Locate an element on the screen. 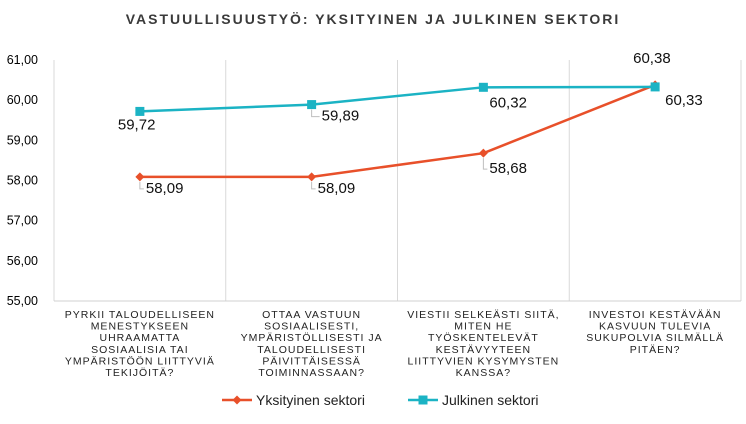  data-label: 60,33 is located at coordinates (684, 100).